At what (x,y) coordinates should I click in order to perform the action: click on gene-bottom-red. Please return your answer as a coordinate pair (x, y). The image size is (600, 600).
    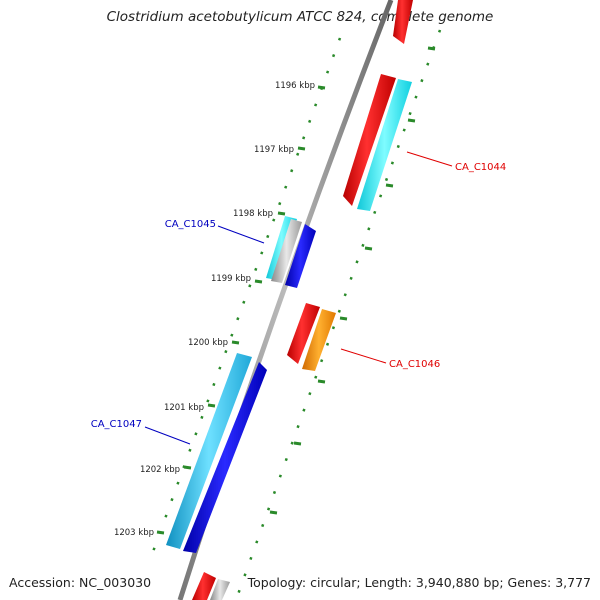
    Looking at the image, I should click on (204, 586).